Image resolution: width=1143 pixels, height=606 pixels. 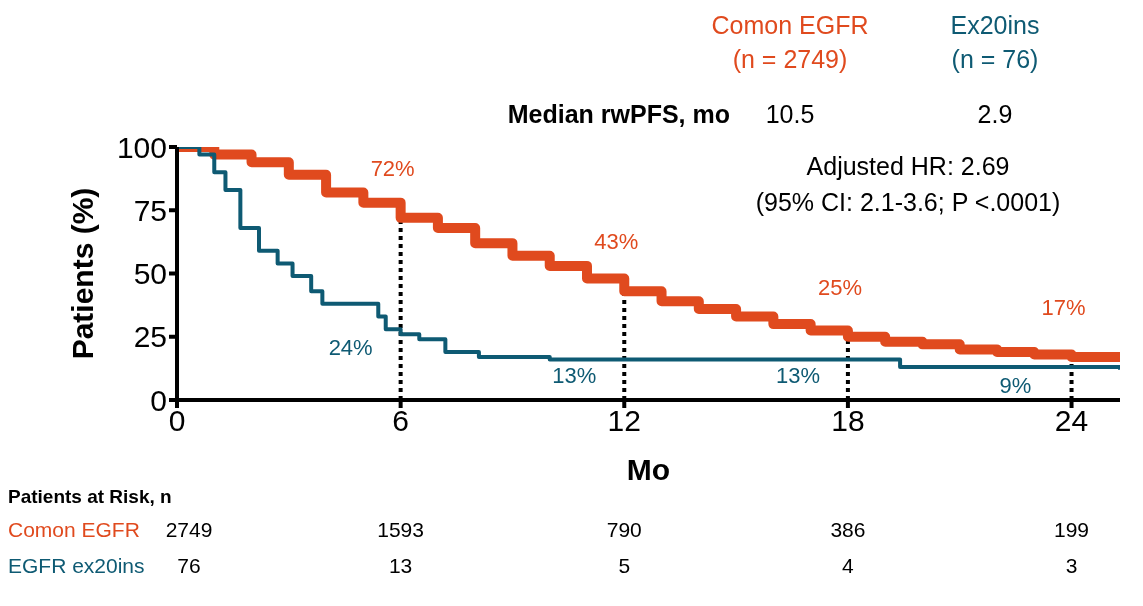 What do you see at coordinates (839, 287) in the screenshot?
I see `annotation: 25%` at bounding box center [839, 287].